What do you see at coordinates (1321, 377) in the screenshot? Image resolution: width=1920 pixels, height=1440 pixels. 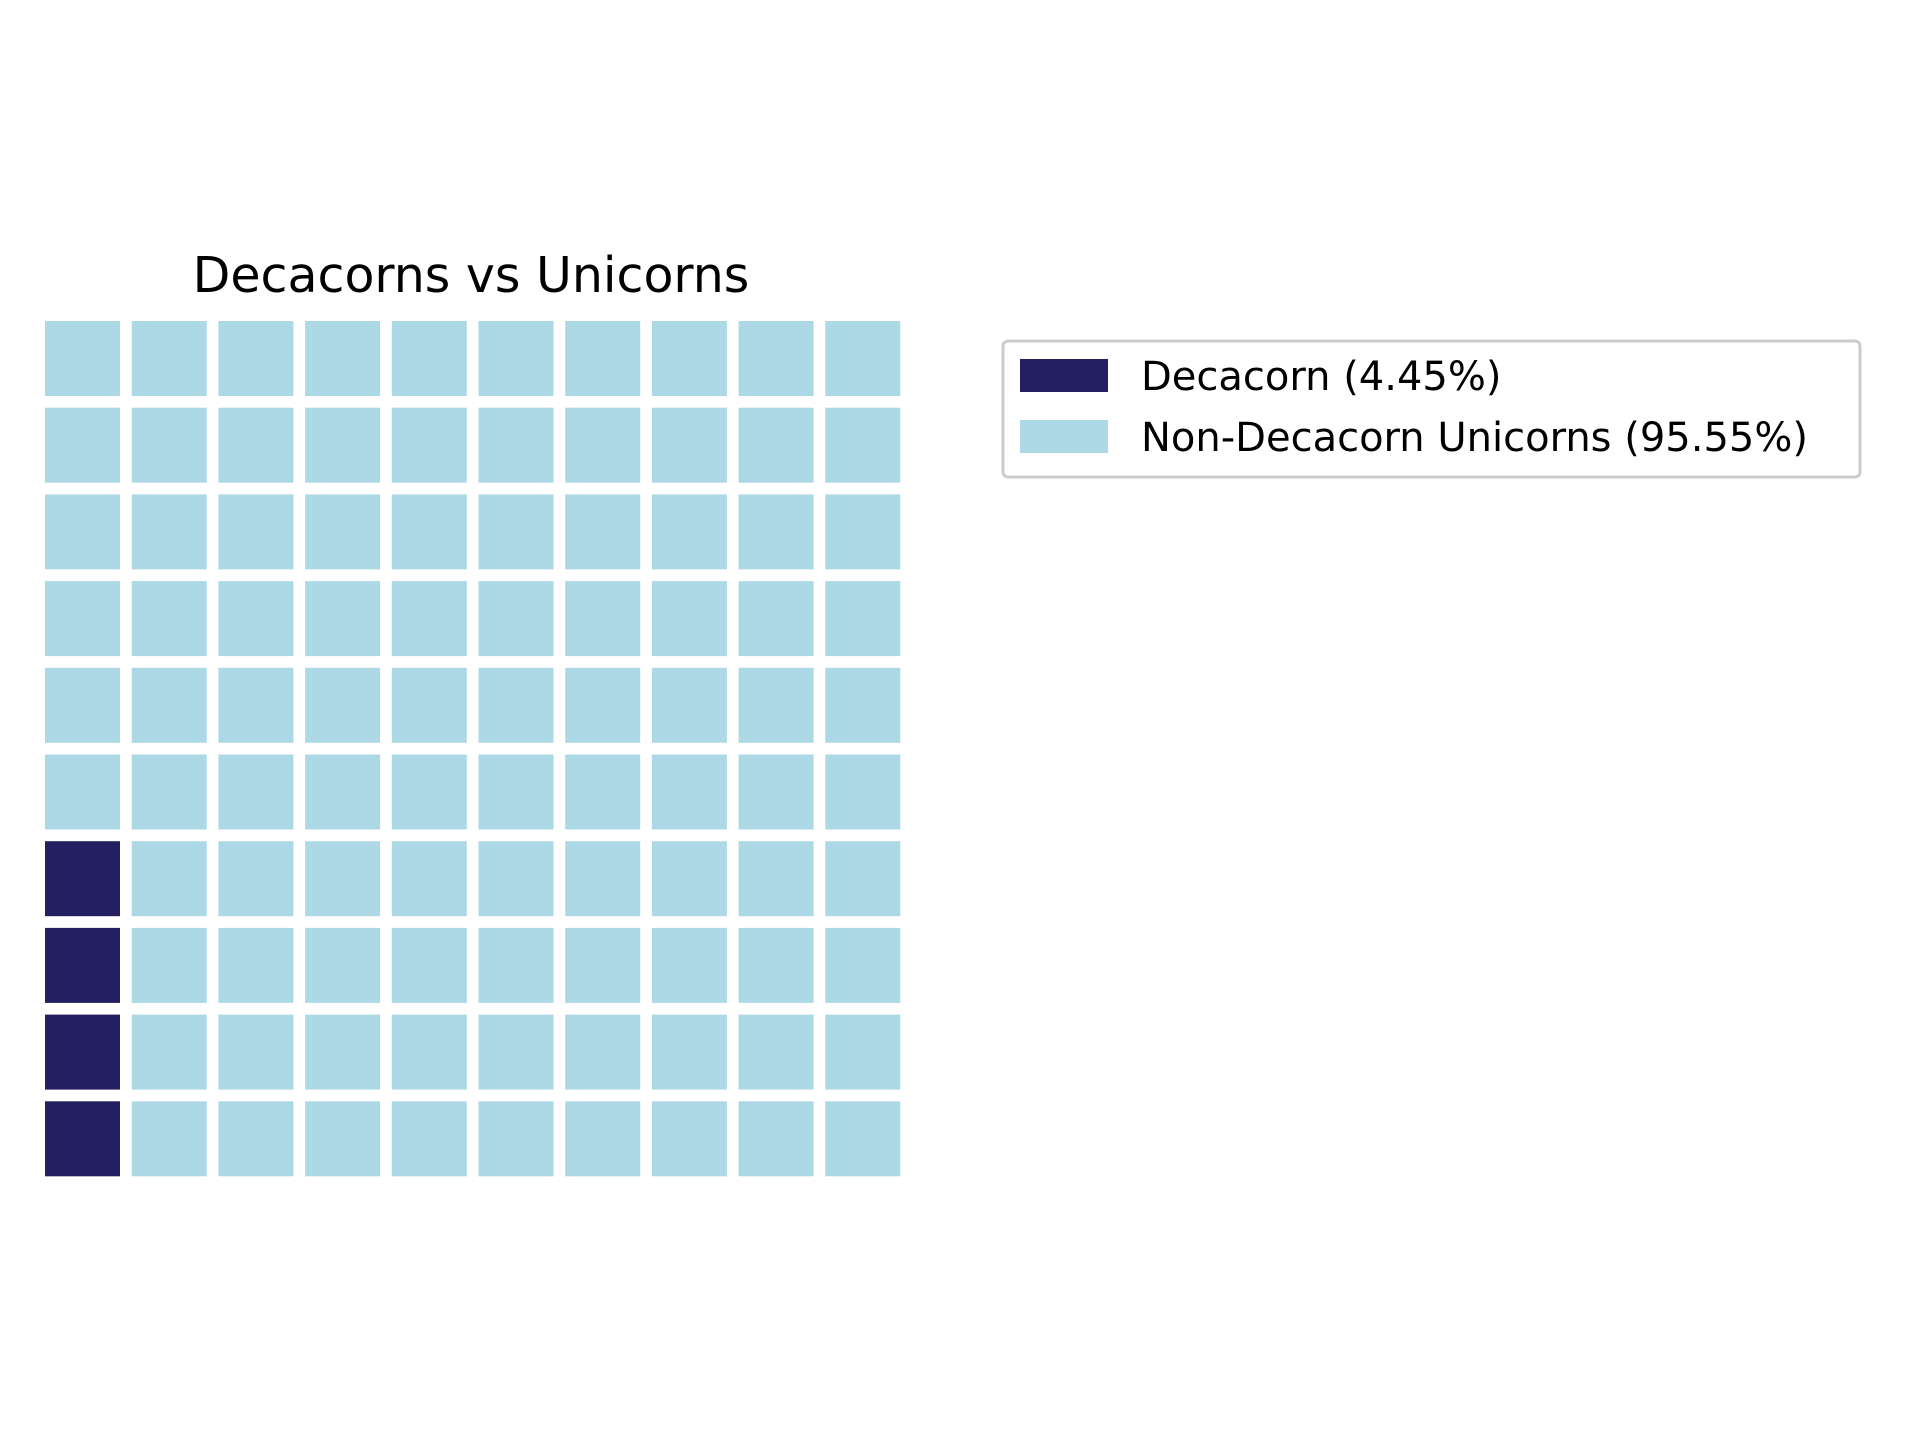 I see `legend-label-decacorn: Decacorn (4.45%)` at bounding box center [1321, 377].